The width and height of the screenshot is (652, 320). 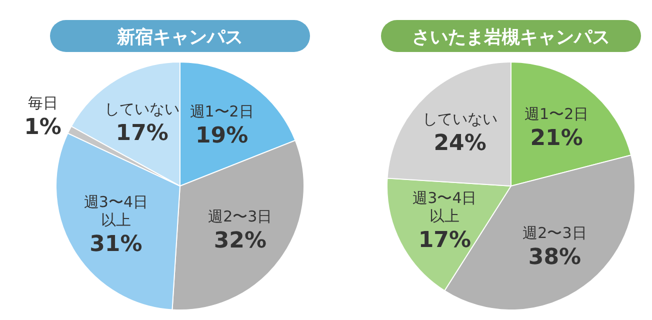 I want to click on data-label: 24%, so click(x=460, y=143).